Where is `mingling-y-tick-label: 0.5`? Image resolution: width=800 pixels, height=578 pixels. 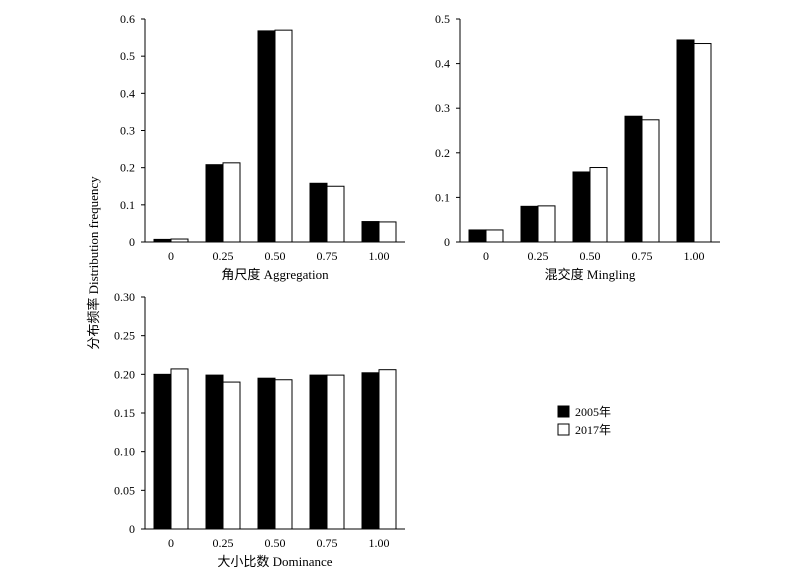 mingling-y-tick-label: 0.5 is located at coordinates (442, 19).